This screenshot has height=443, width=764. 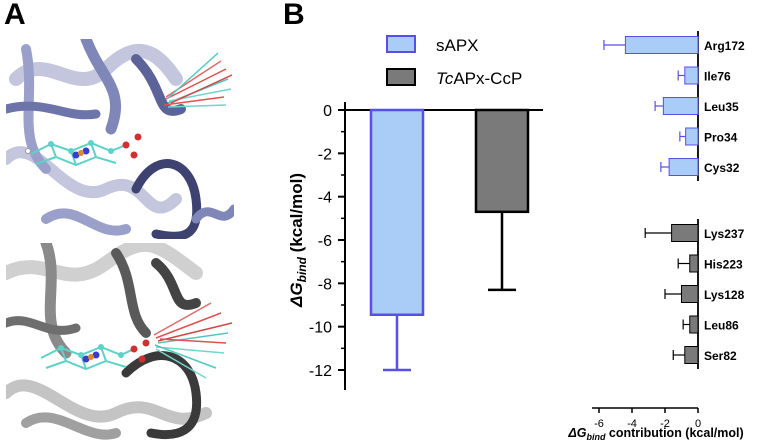 What do you see at coordinates (698, 424) in the screenshot?
I see `x-tick-label: 0` at bounding box center [698, 424].